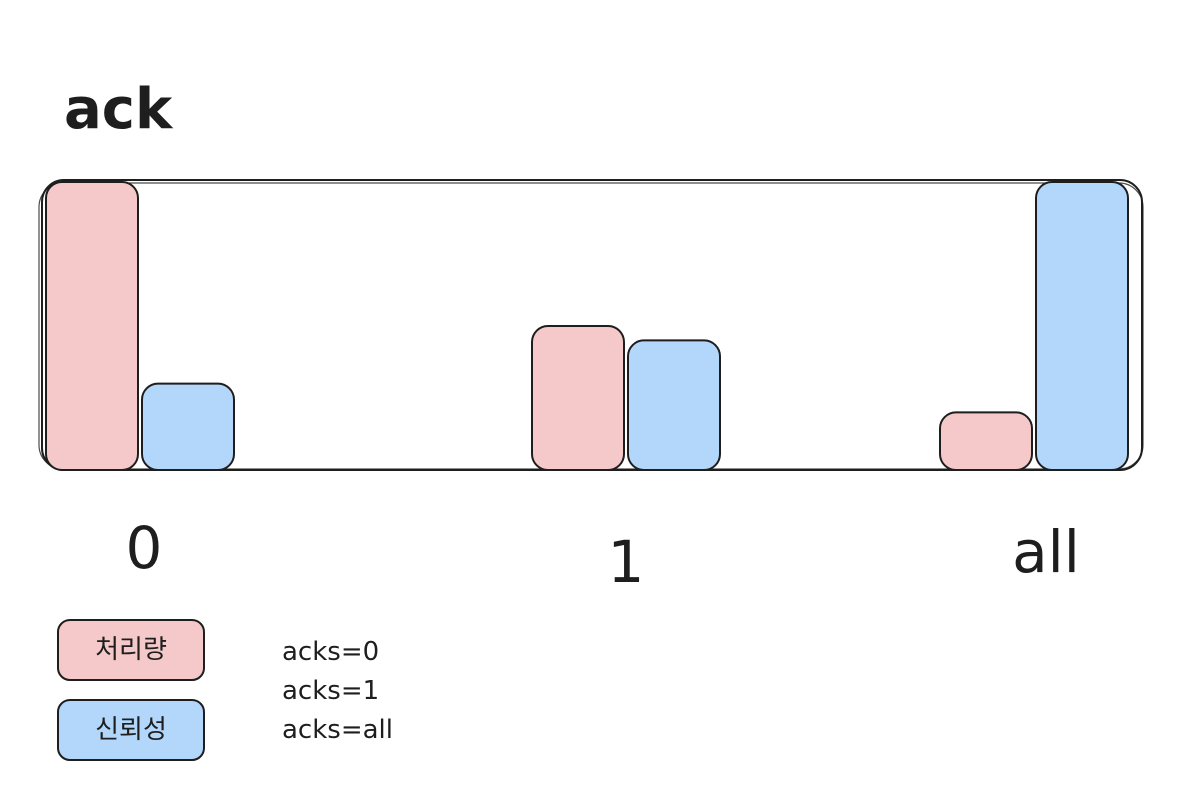  What do you see at coordinates (1082, 326) in the screenshot?
I see `bar-reliability-all` at bounding box center [1082, 326].